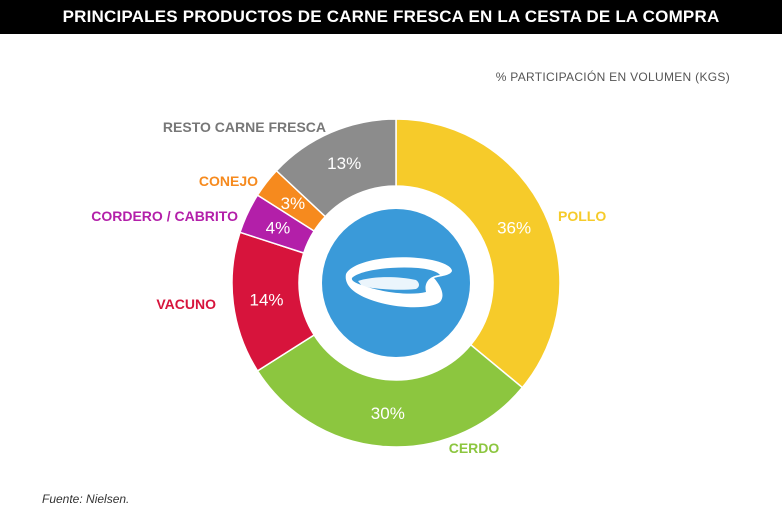 The image size is (782, 517). Describe the element at coordinates (612, 77) in the screenshot. I see `chart-subtitle: % PARTICIPACIÓN EN VOLUMEN (KGS)` at that location.